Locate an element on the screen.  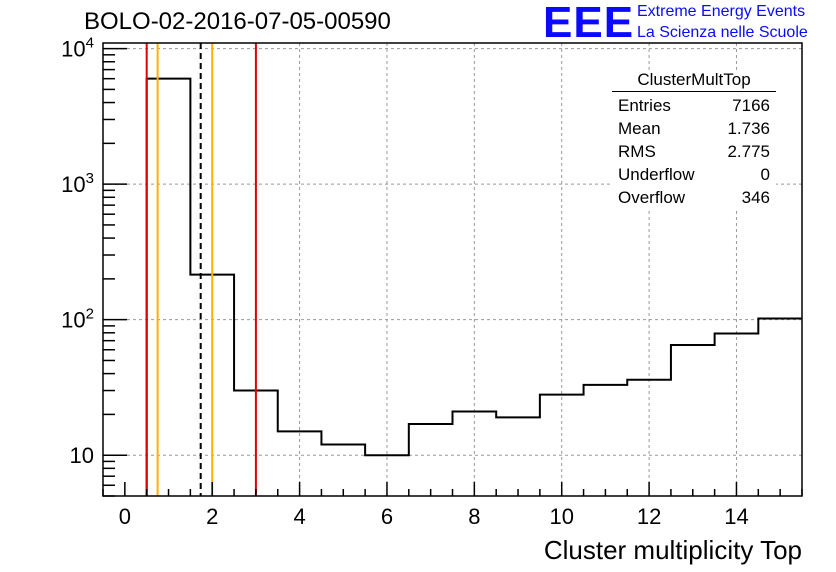
stats-row-mean: Mean 1.736 is located at coordinates (694, 128).